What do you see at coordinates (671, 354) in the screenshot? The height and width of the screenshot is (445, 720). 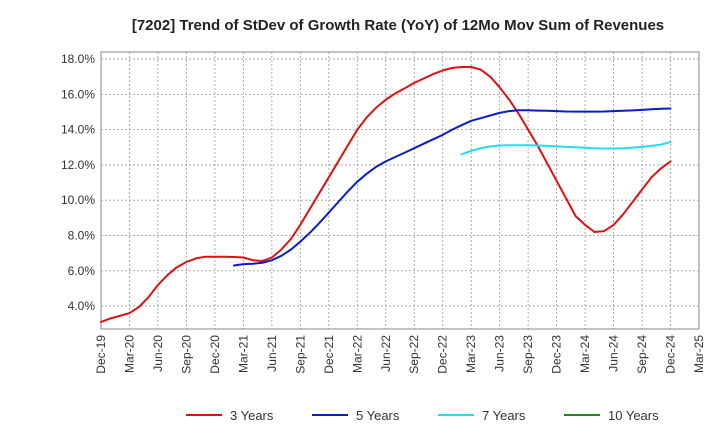 I see `x-tick-label: Dec-24` at bounding box center [671, 354].